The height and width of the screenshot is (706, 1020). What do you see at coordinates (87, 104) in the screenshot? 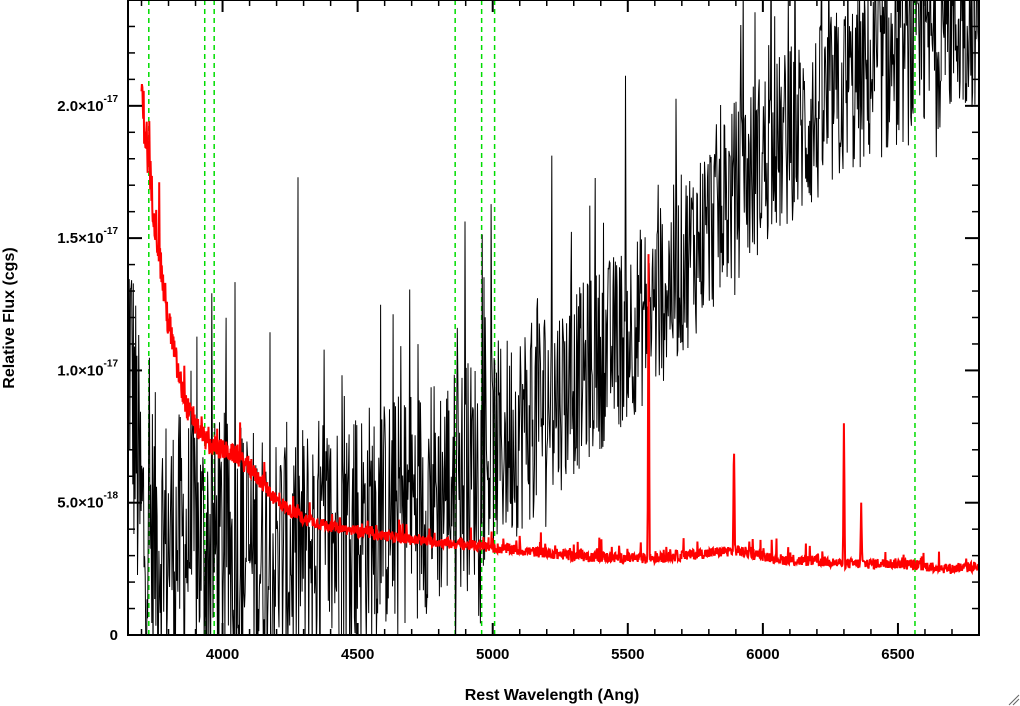
I see `y-tick-label: 2.0×10⁻¹⁷` at bounding box center [87, 104].